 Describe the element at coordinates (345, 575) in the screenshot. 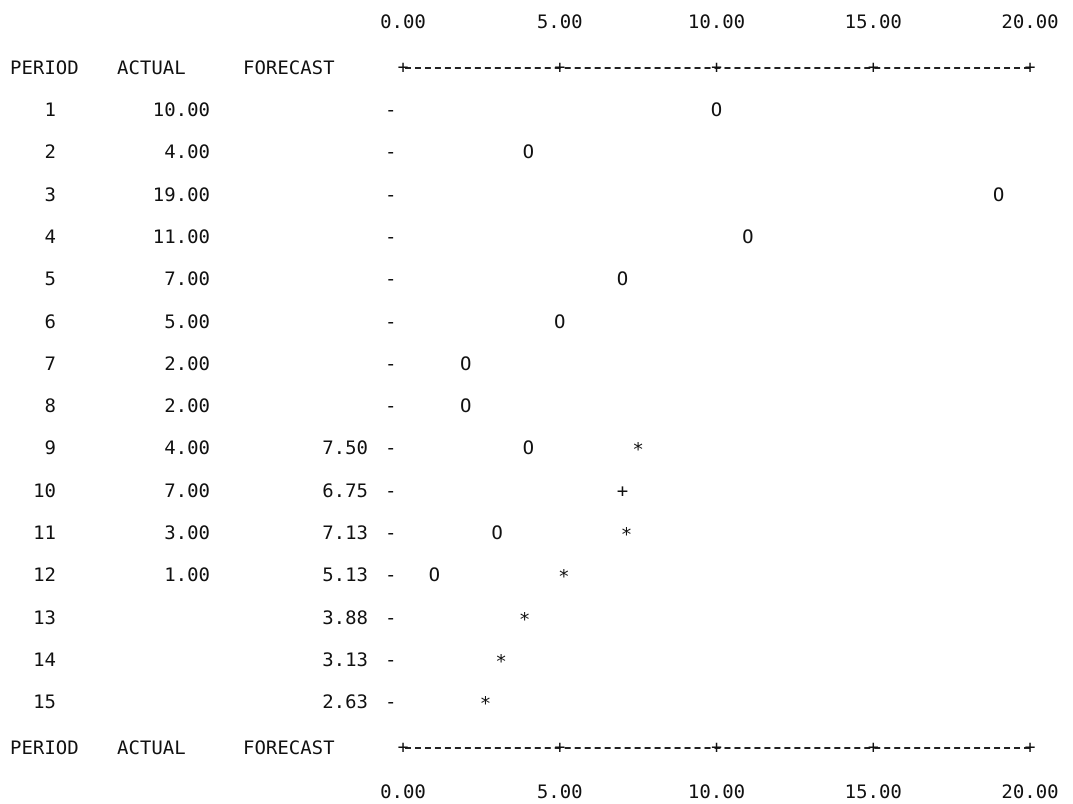

I see `forecast-cell: 5.13` at that location.